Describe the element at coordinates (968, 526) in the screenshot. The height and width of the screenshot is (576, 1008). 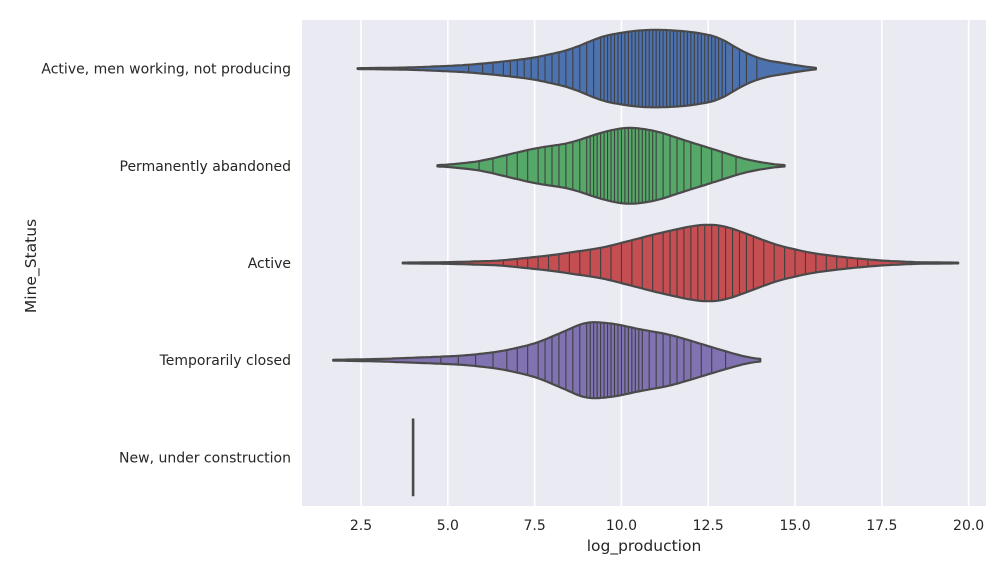
I see `x-tick-label: 20.0` at that location.